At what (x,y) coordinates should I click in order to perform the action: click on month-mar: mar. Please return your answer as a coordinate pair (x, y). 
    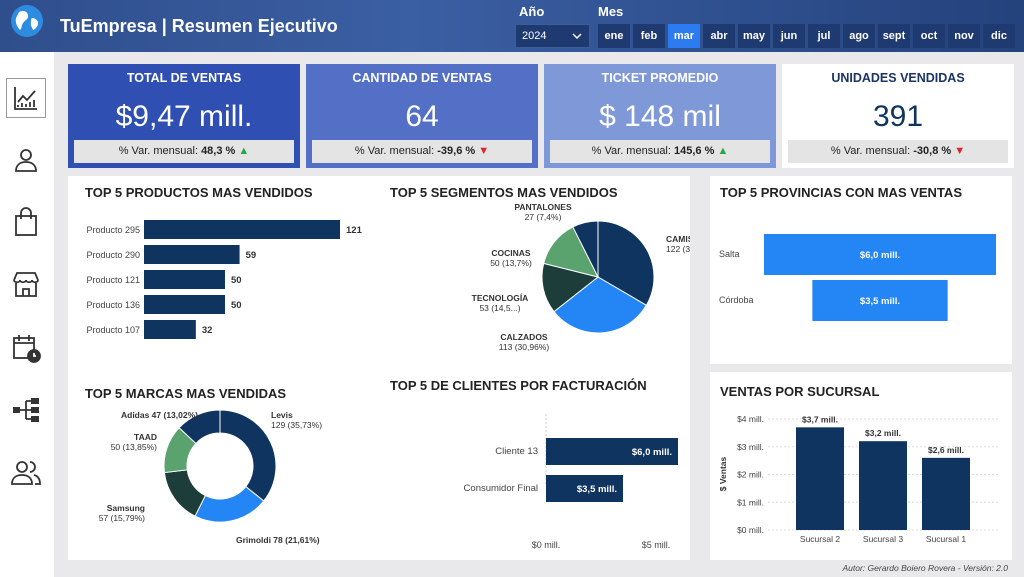
    Looking at the image, I should click on (684, 36).